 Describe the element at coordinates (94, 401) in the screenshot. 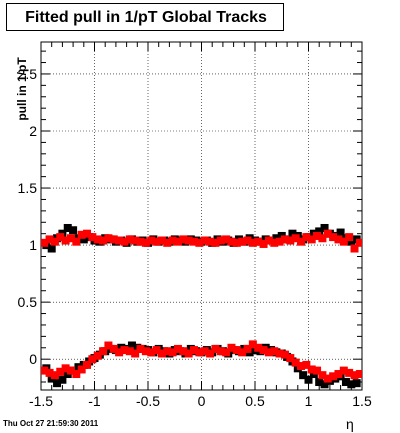

I see `x-tick-label: -1` at that location.